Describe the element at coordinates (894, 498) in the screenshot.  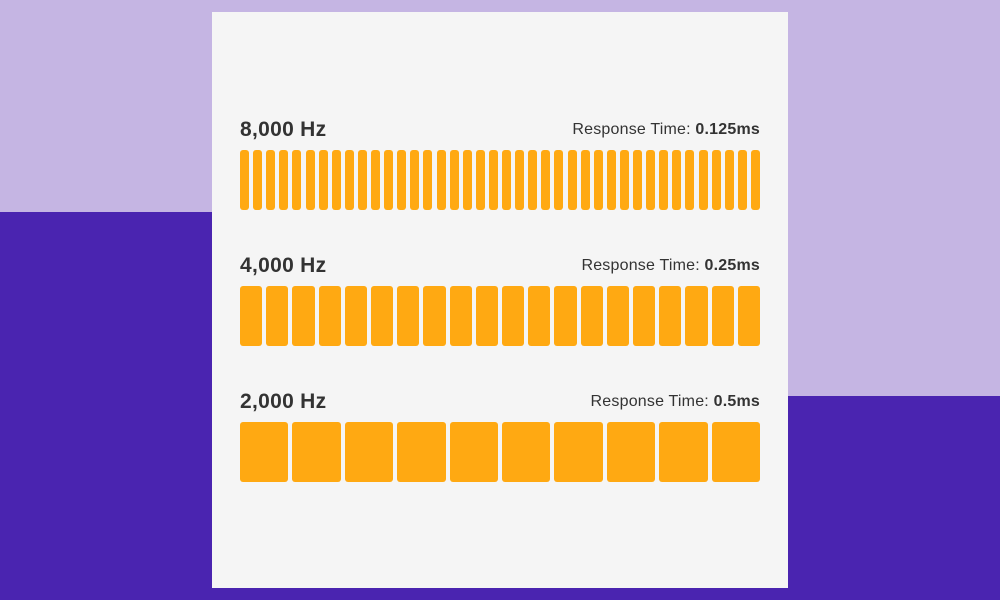
I see `background-dark-right` at that location.